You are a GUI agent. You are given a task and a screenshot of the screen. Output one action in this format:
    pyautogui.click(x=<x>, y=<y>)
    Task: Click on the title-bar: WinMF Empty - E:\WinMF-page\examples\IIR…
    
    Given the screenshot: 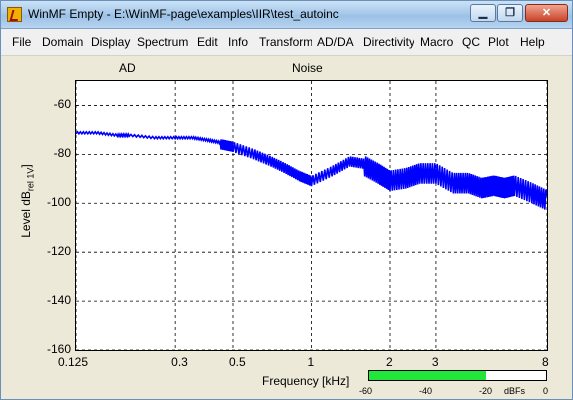 What is the action you would take?
    pyautogui.click(x=286, y=15)
    